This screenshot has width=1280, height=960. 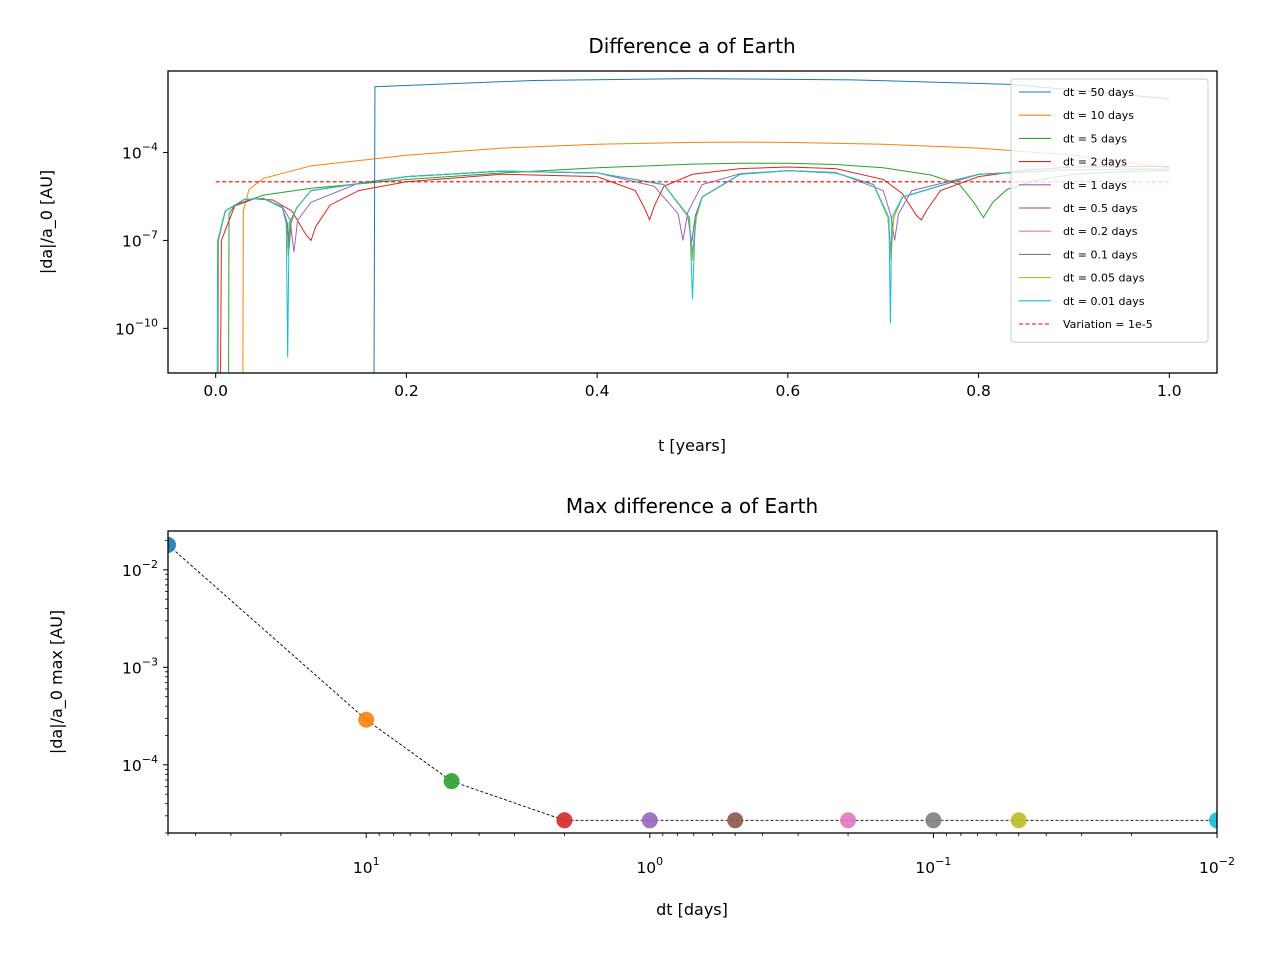 What do you see at coordinates (1098, 115) in the screenshot?
I see `legend-label: dt = 10 days` at bounding box center [1098, 115].